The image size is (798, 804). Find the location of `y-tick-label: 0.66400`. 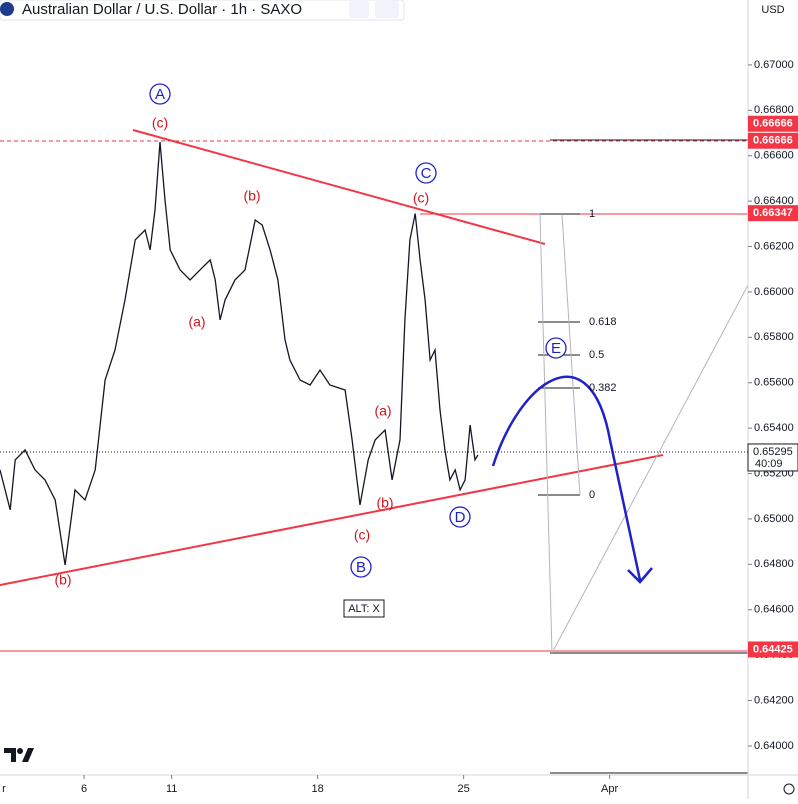

y-tick-label: 0.66400 is located at coordinates (774, 201).